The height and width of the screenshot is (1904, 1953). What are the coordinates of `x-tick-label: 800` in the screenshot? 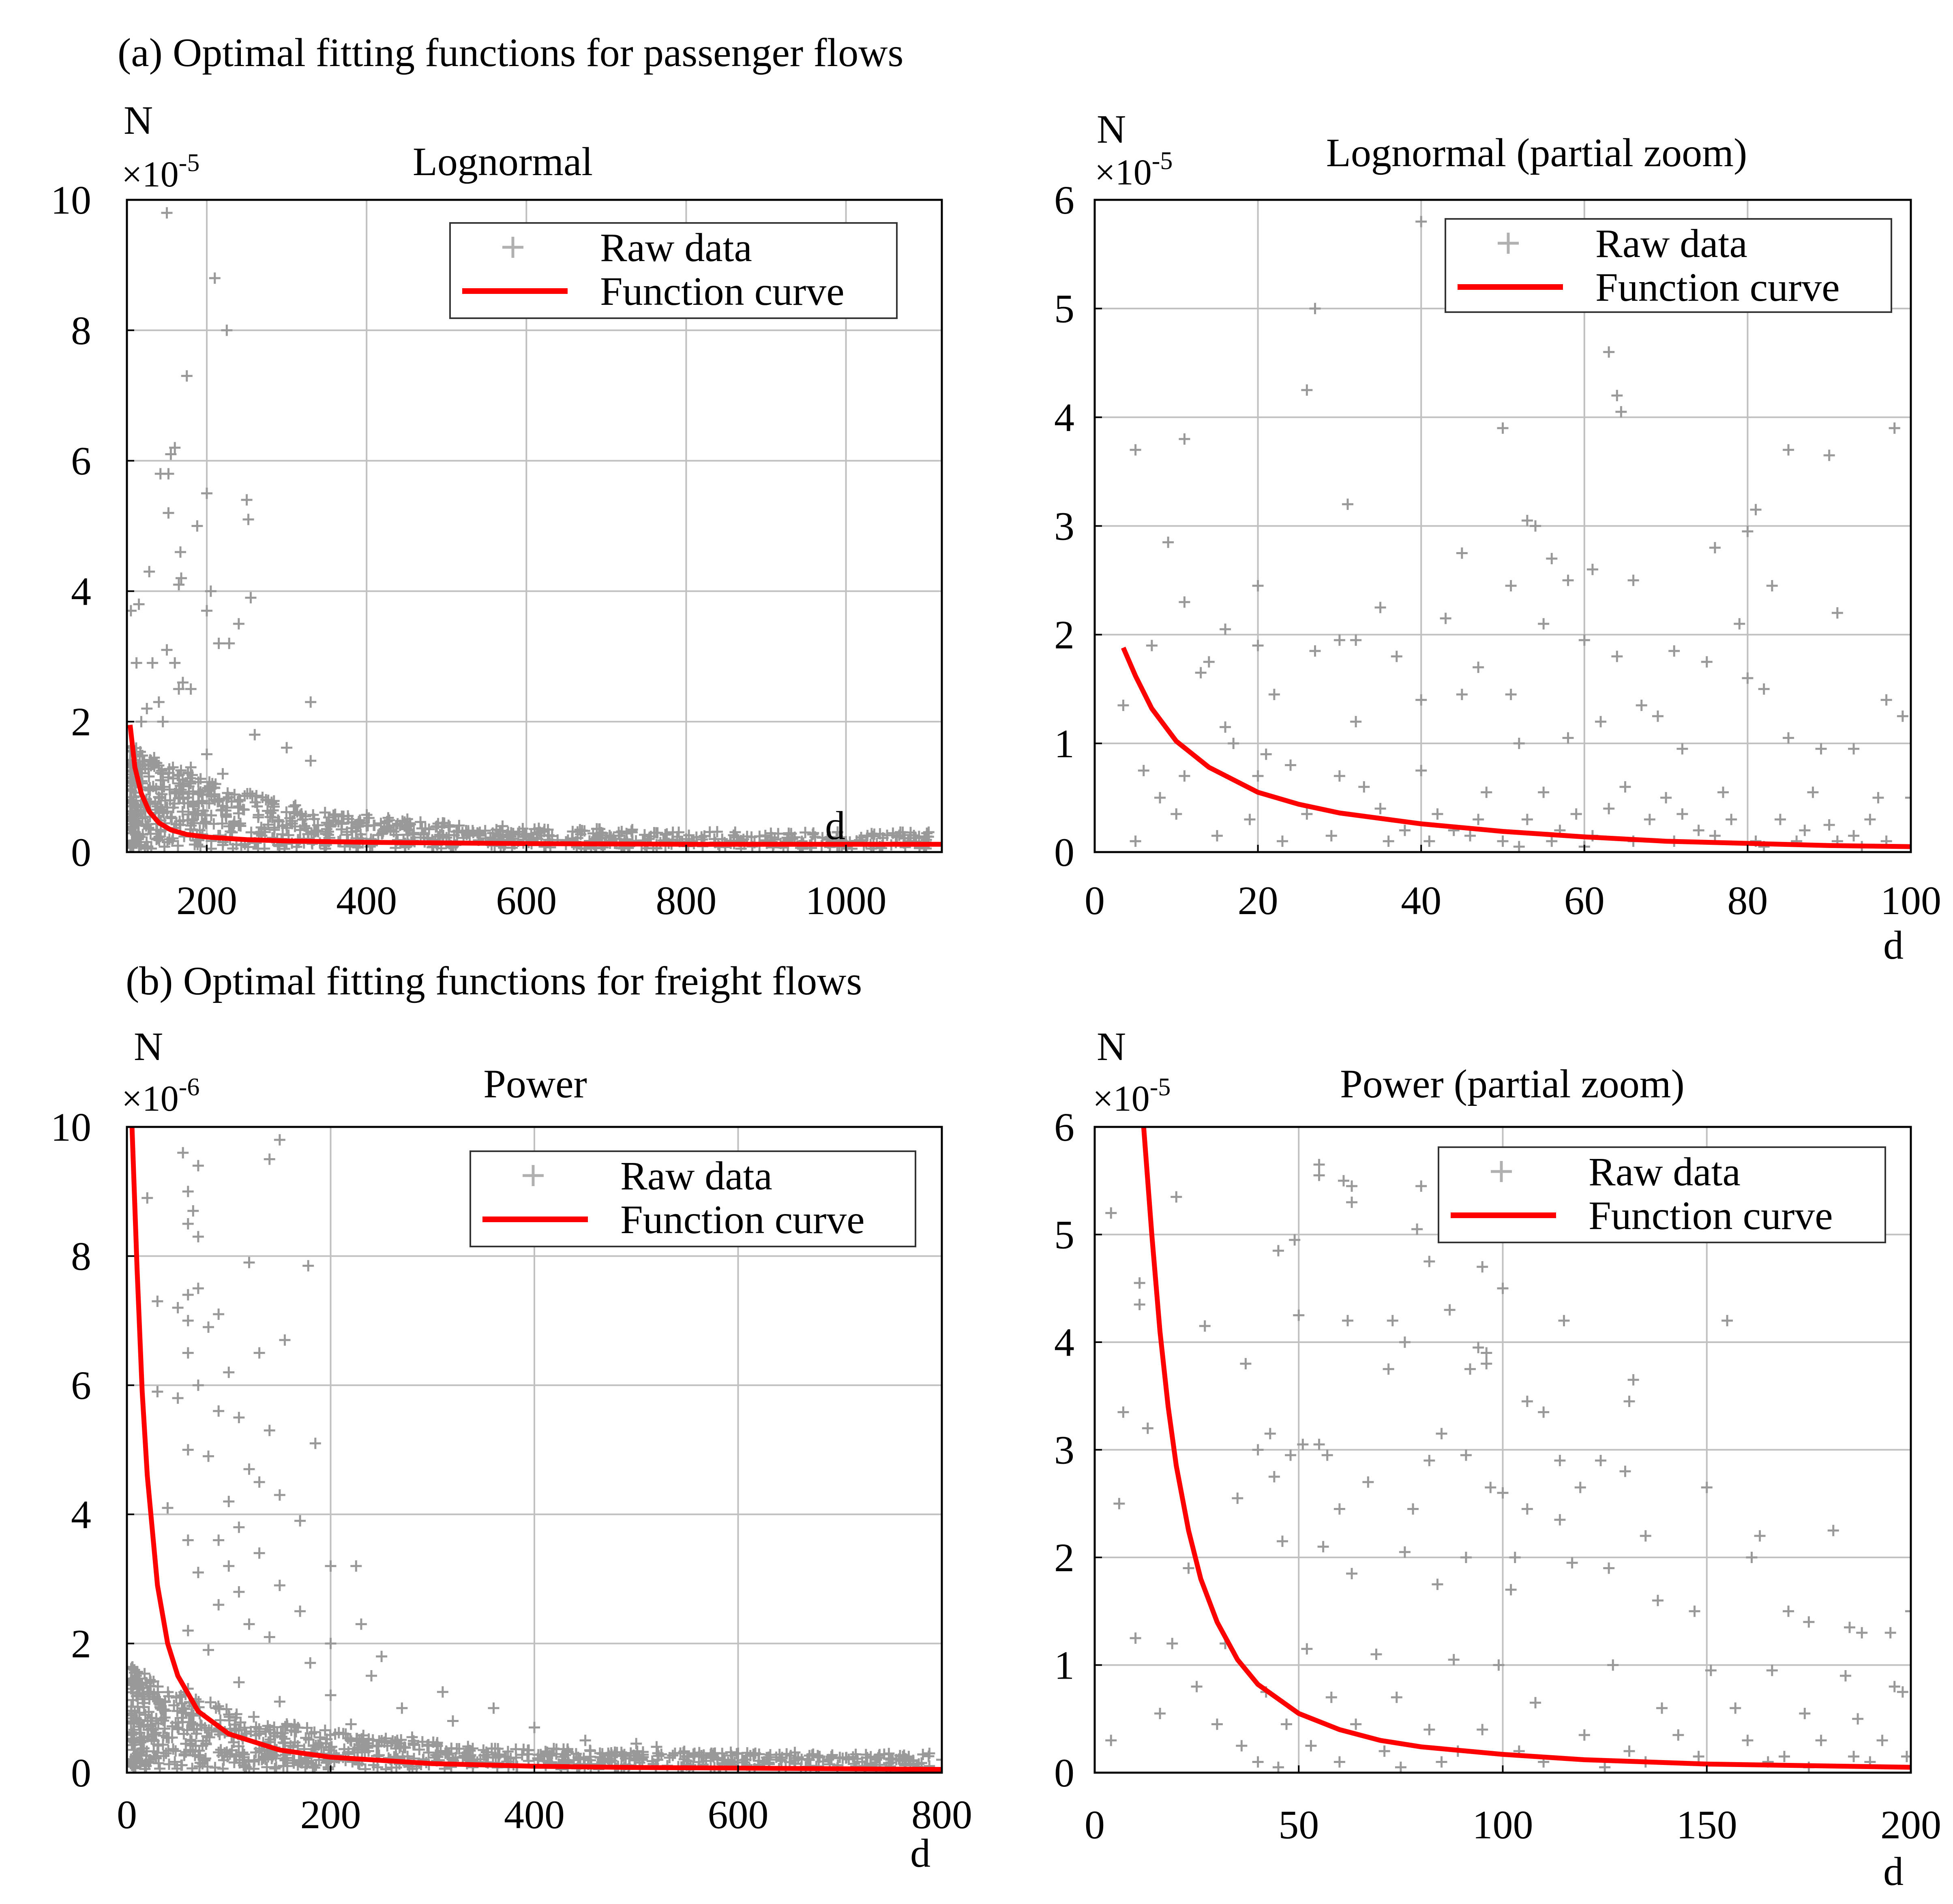 It's located at (686, 900).